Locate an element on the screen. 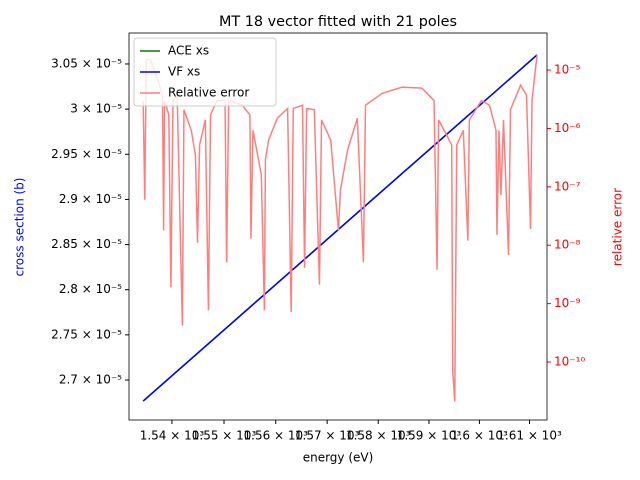 Image resolution: width=640 pixels, height=480 pixels. x-tick-label: 1.59 × 10³ is located at coordinates (429, 436).